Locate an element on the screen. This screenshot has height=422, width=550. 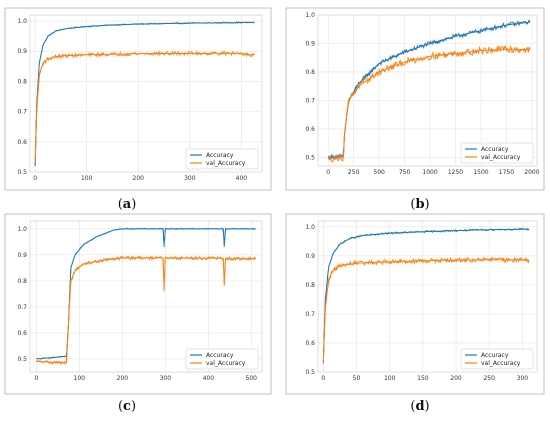
panel-c-x-tick-label: 100 is located at coordinates (80, 378).